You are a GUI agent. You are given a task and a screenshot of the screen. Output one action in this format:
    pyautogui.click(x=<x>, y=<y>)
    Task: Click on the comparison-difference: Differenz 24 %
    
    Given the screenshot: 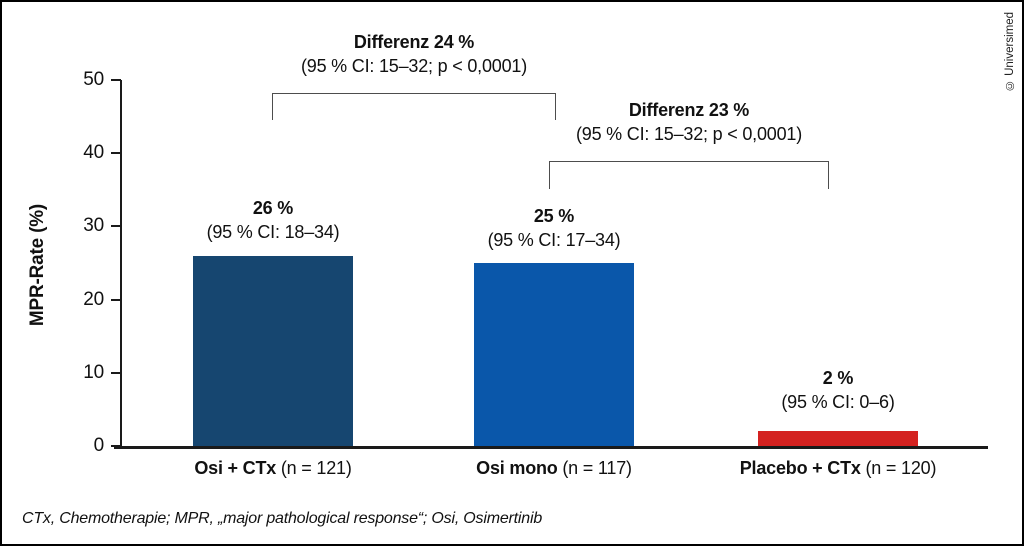 What is the action you would take?
    pyautogui.click(x=414, y=42)
    